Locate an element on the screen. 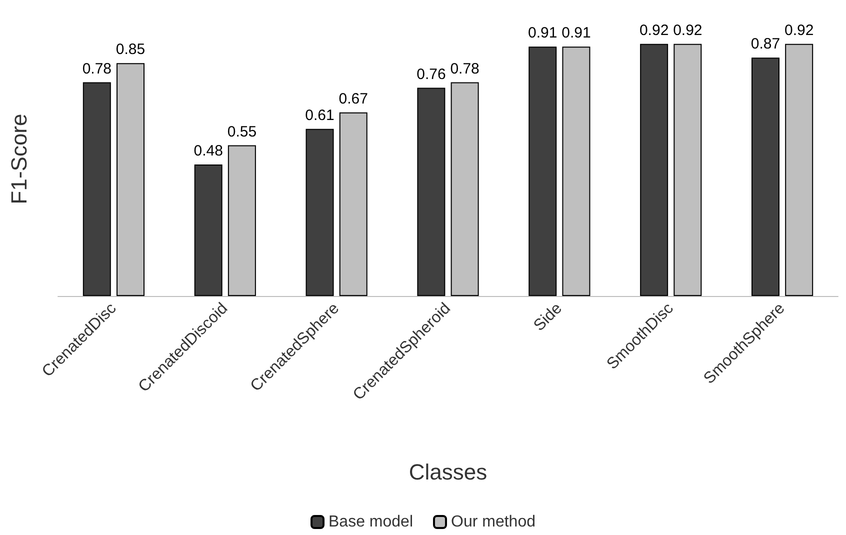 The width and height of the screenshot is (846, 535). legend-label: Base model is located at coordinates (371, 522).